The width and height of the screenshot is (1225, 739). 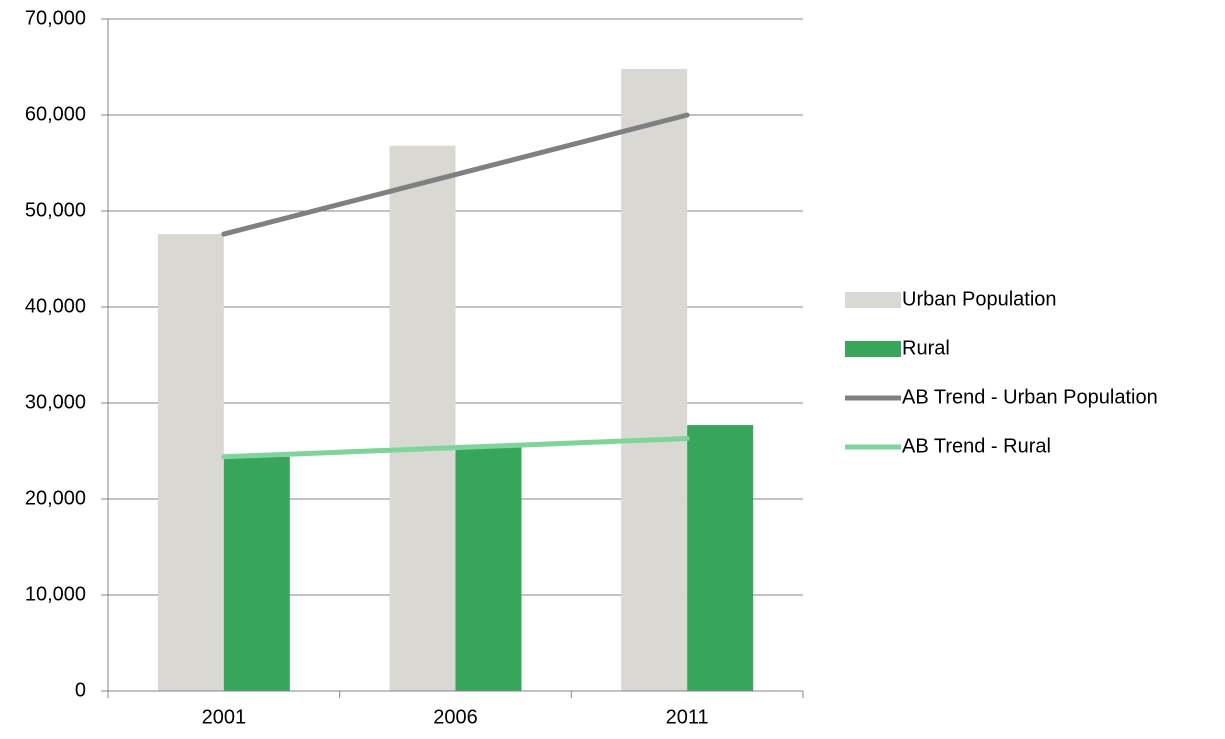 What do you see at coordinates (55, 114) in the screenshot?
I see `y-tick-label: 60,000` at bounding box center [55, 114].